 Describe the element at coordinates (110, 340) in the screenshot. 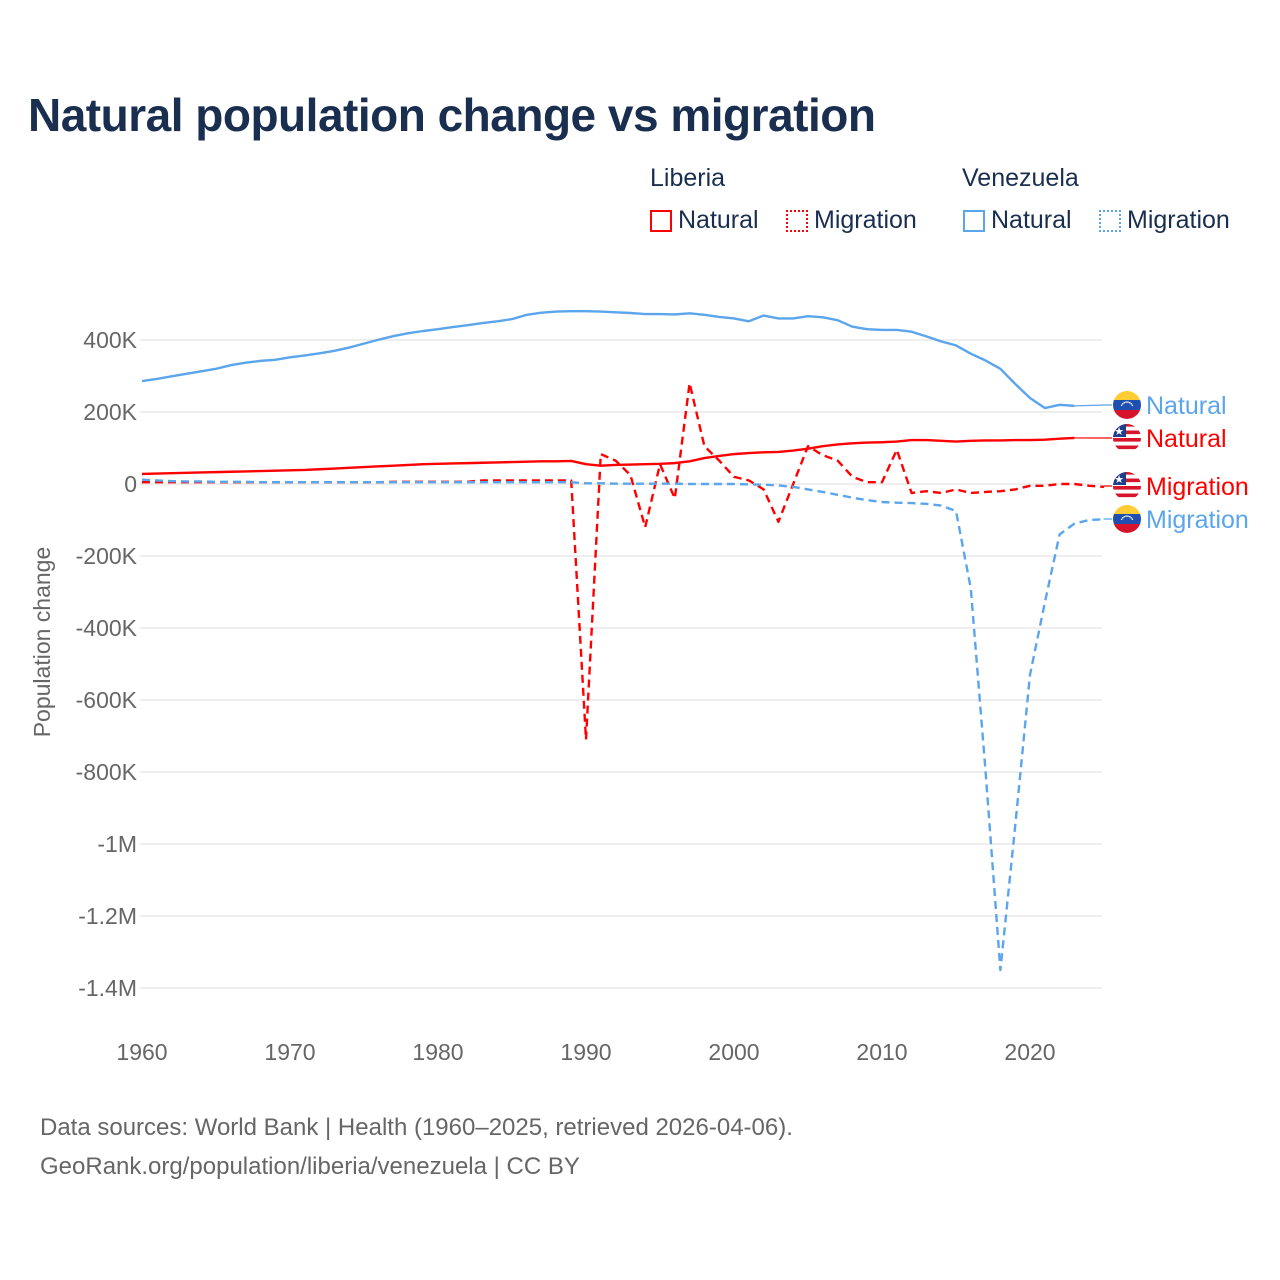

I see `y-tick-label: 400K` at that location.